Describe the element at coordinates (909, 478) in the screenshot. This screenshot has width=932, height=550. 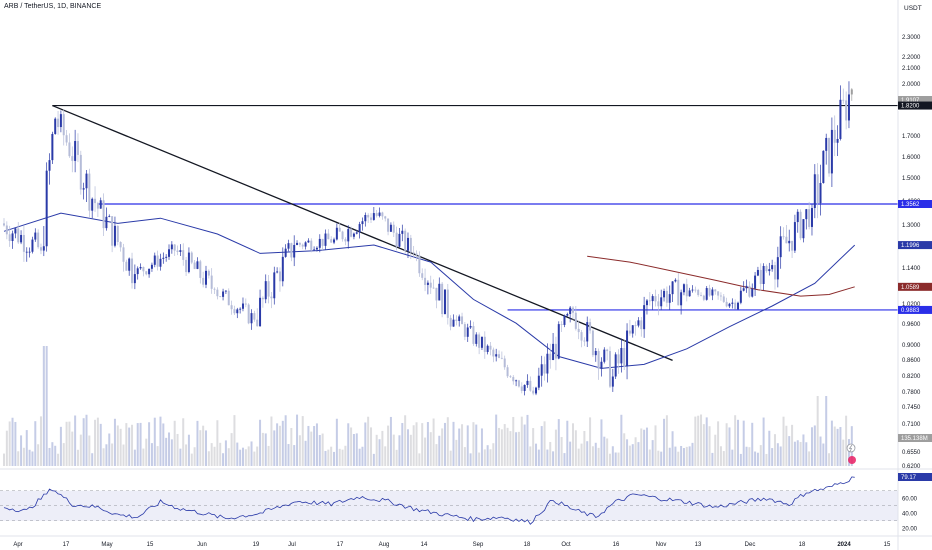
I see `rsi-tag-label: 79.17` at that location.